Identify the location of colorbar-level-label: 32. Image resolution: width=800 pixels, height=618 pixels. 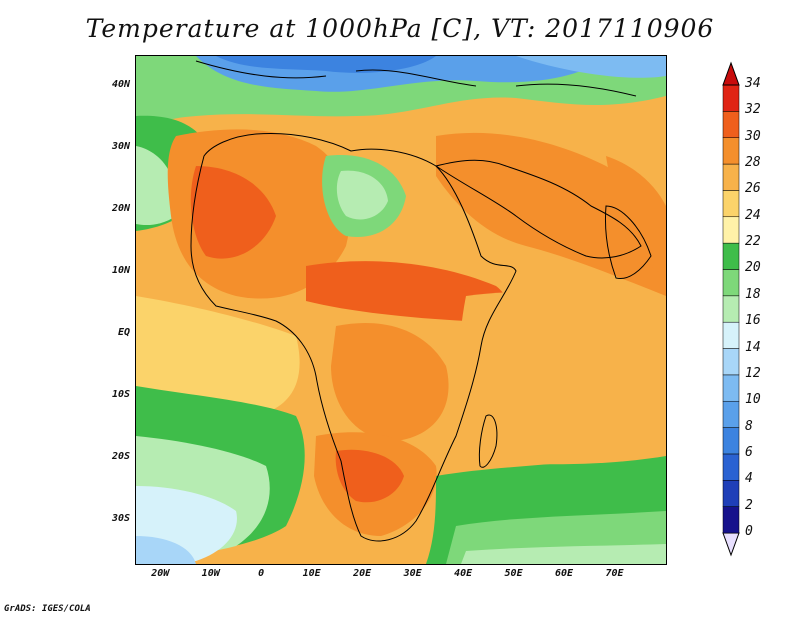
(753, 110).